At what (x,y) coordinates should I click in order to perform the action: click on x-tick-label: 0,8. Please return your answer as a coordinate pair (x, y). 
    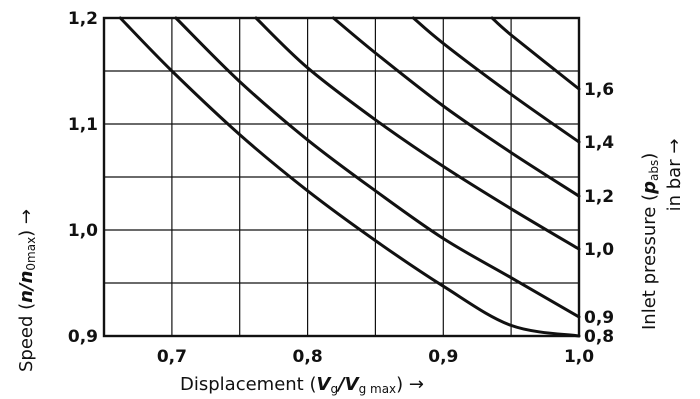
    Looking at the image, I should click on (308, 357).